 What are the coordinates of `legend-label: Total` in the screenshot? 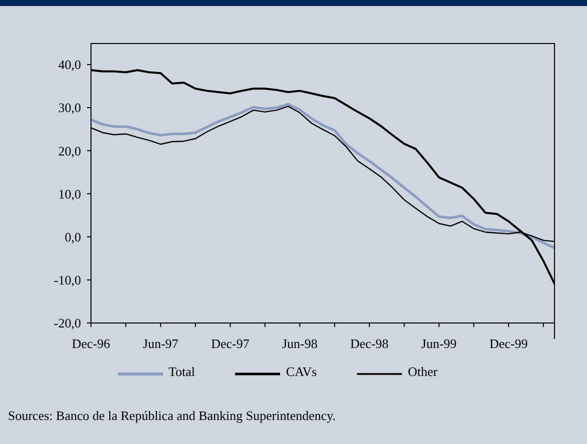 It's located at (182, 372).